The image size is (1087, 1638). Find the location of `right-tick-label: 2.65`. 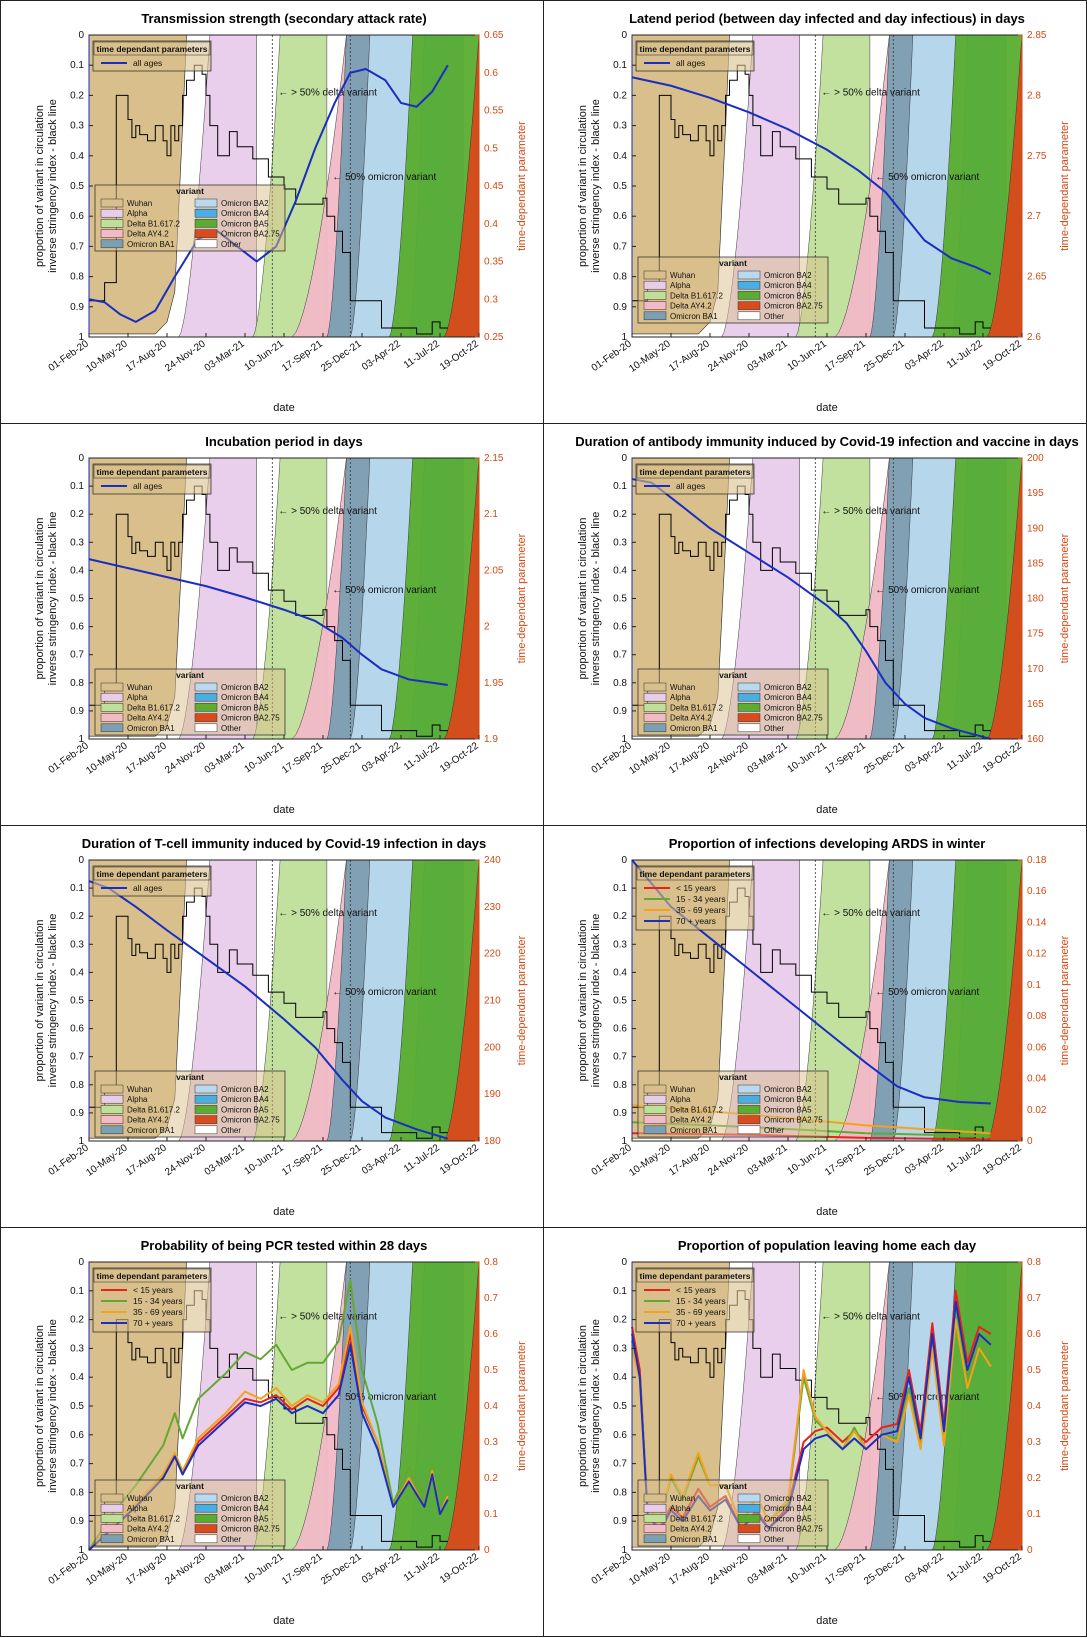

right-tick-label: 2.65 is located at coordinates (1037, 277).